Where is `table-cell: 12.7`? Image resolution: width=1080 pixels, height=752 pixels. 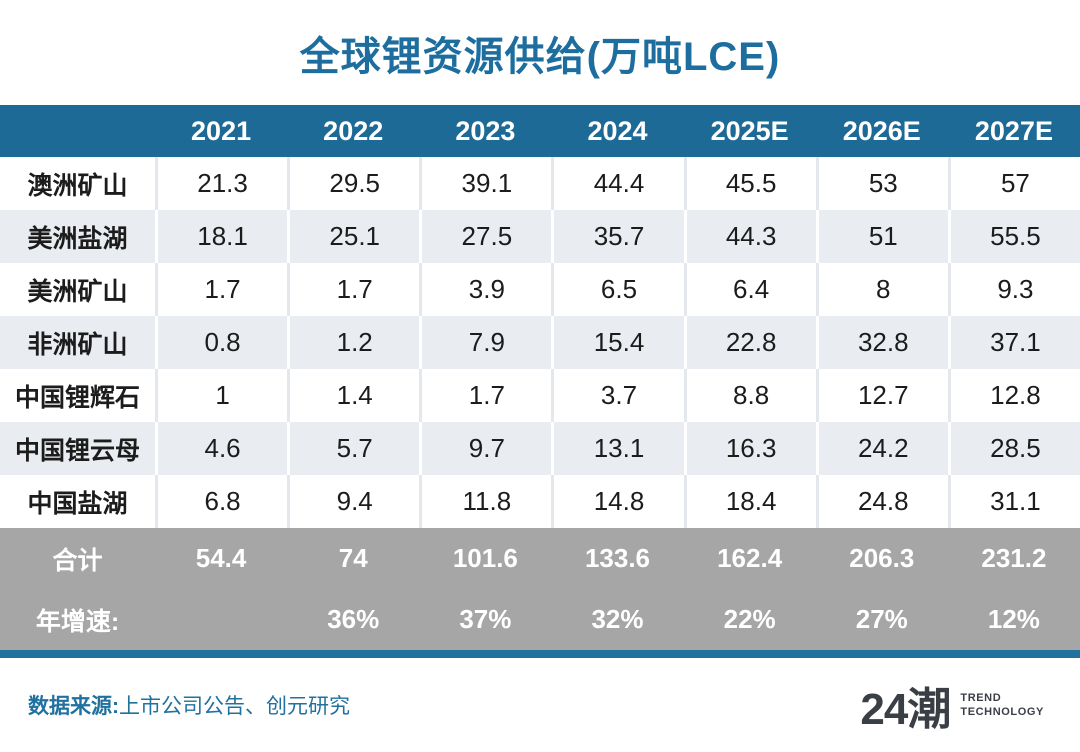
table-cell: 12.7 is located at coordinates (881, 395).